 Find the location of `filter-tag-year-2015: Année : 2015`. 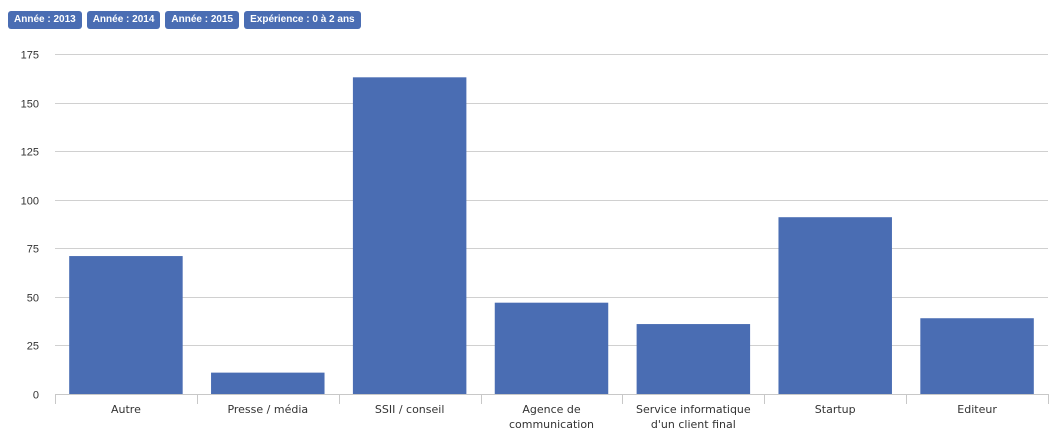

filter-tag-year-2015: Année : 2015 is located at coordinates (202, 20).